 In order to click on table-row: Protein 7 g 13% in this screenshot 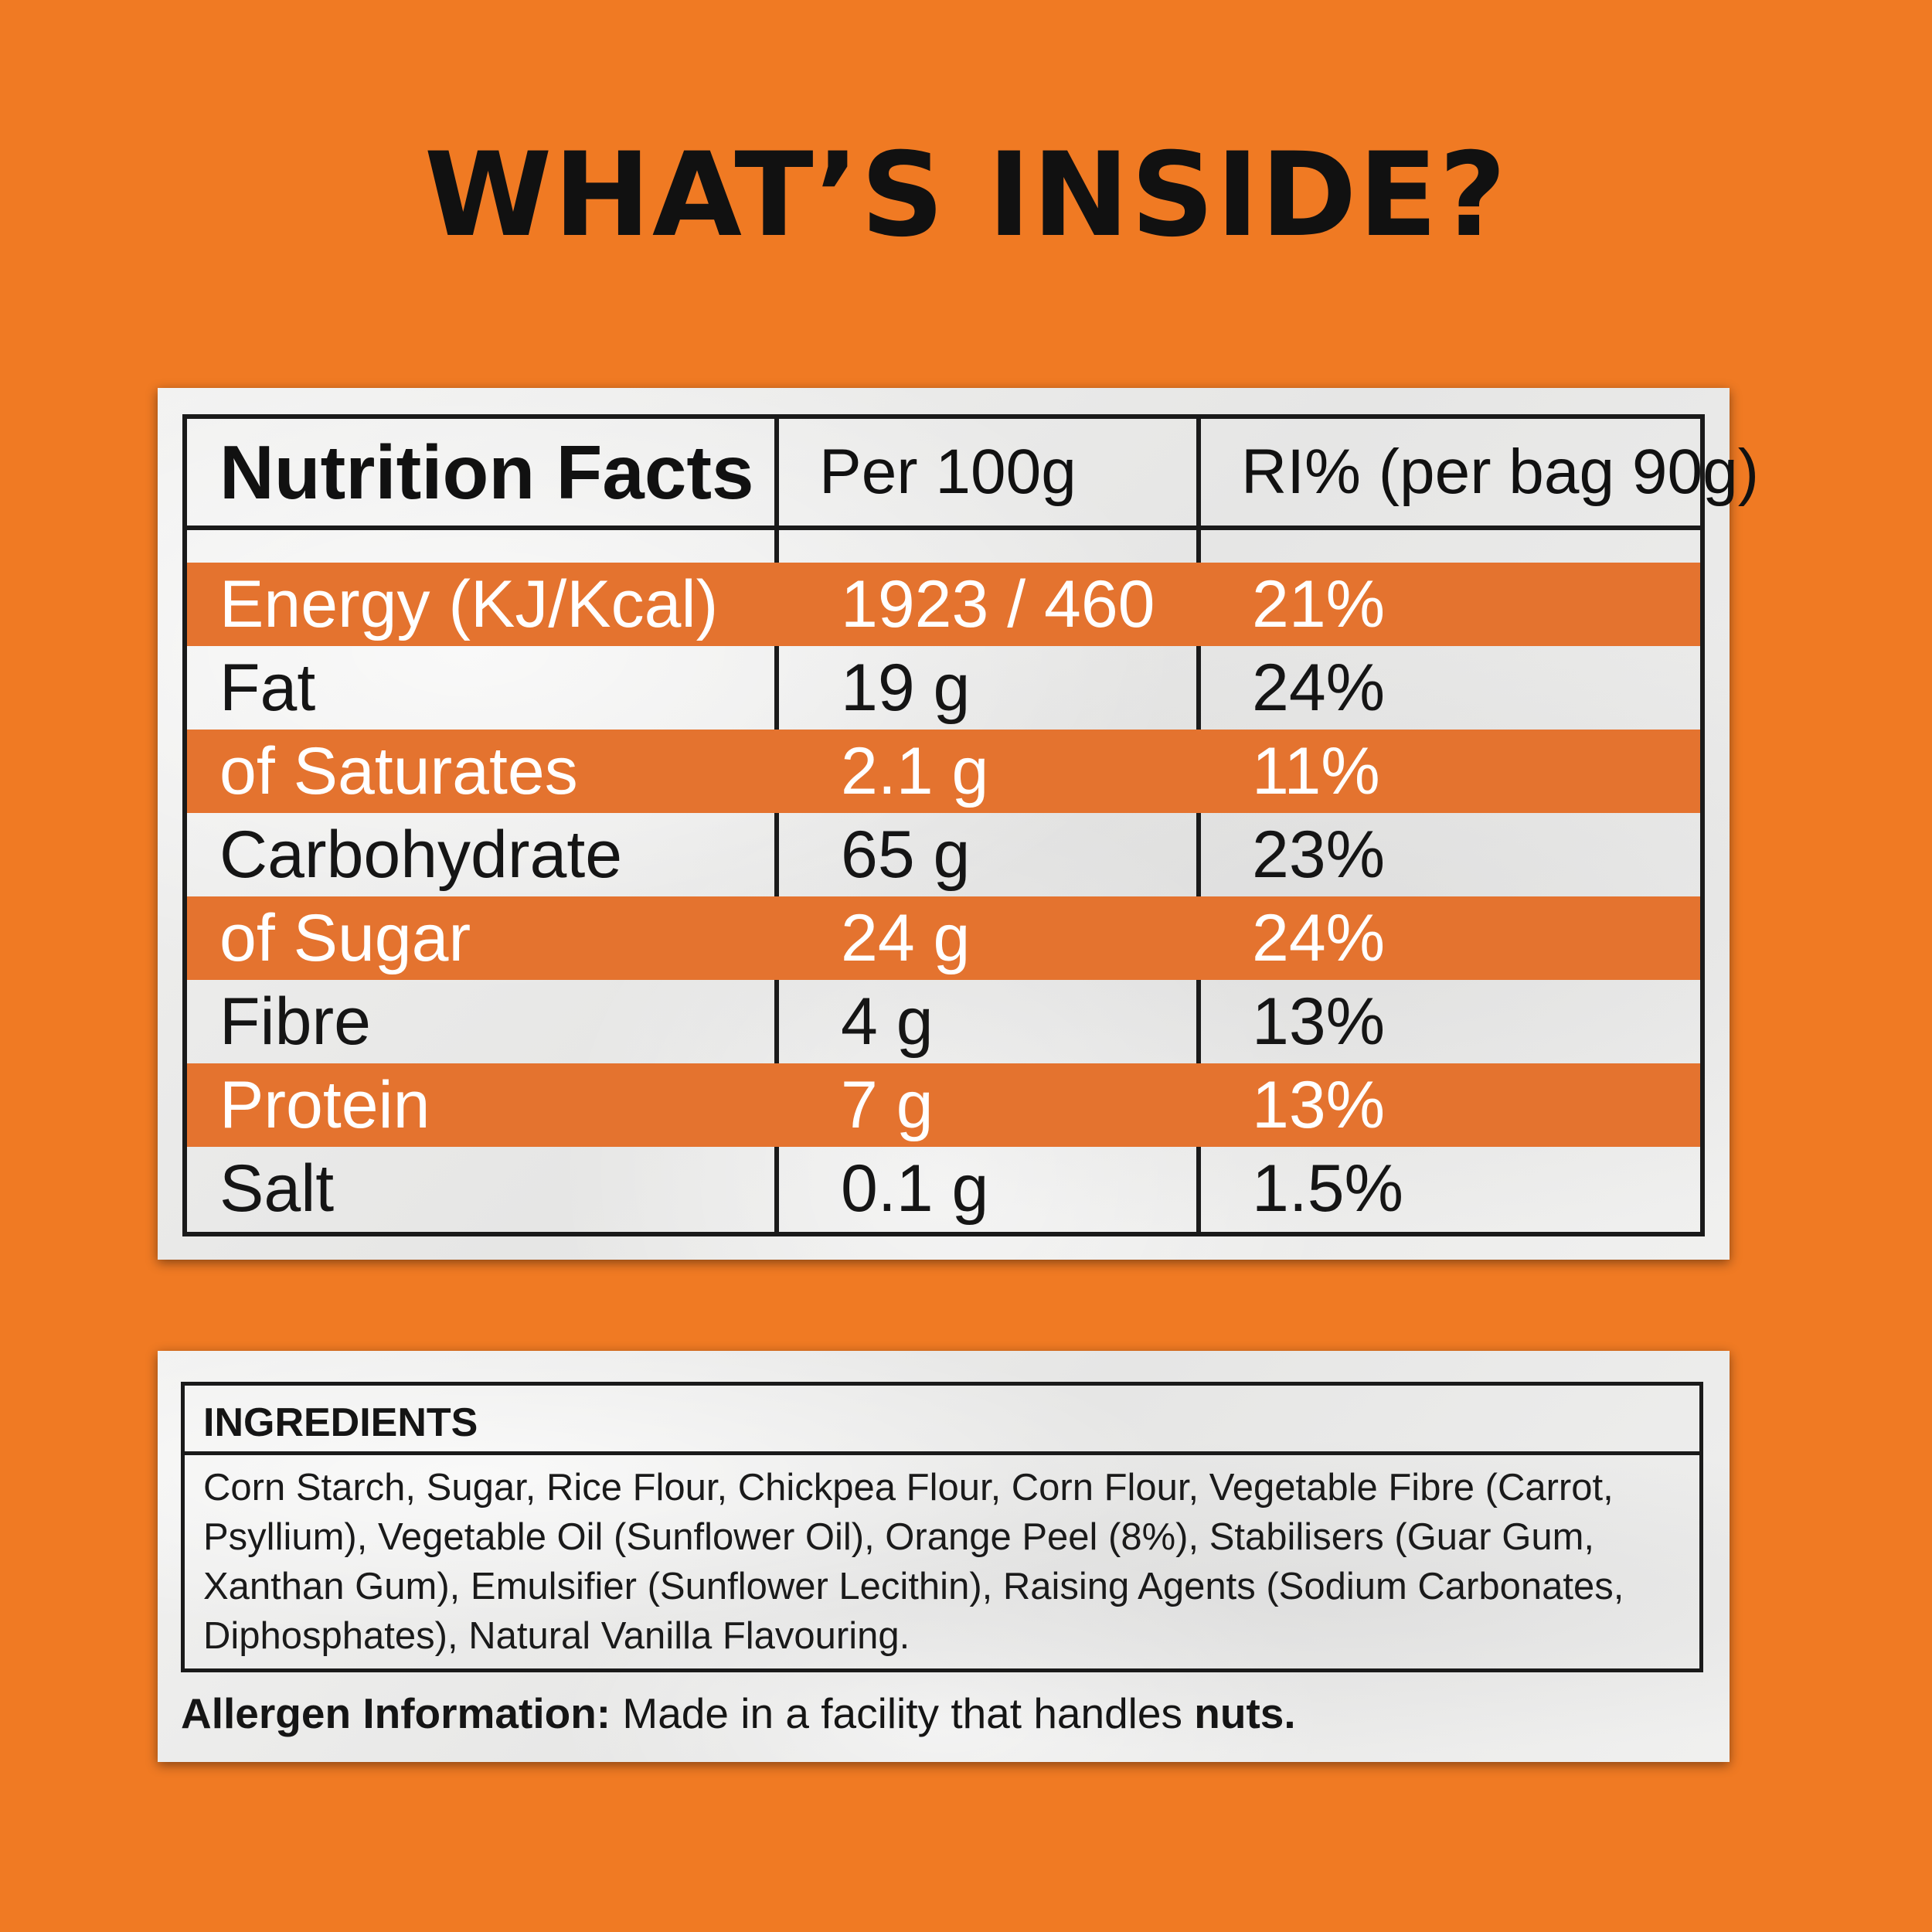, I will do `click(943, 1105)`.